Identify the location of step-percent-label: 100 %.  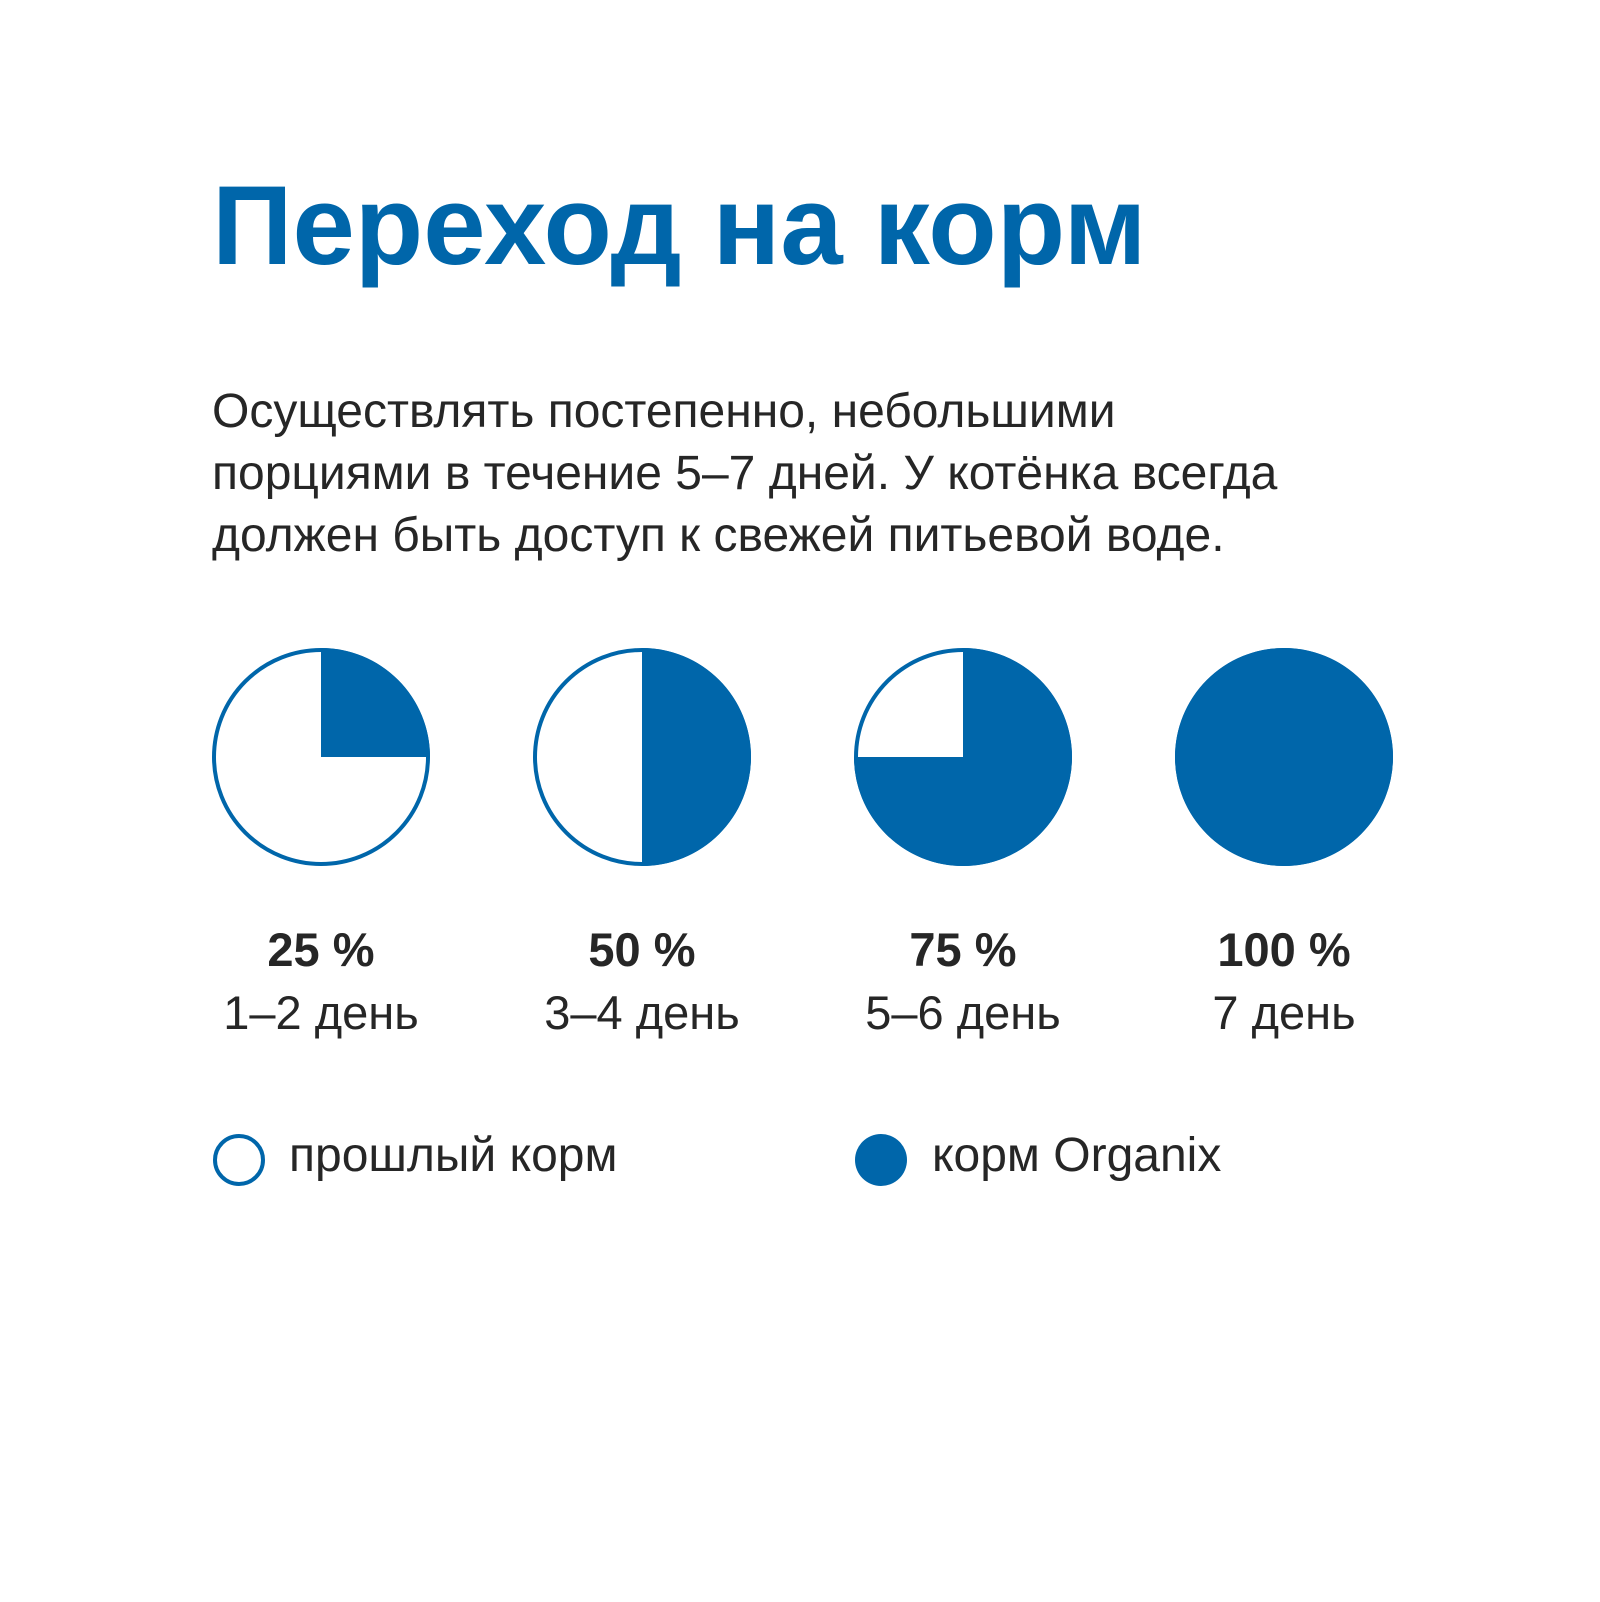
(1284, 949).